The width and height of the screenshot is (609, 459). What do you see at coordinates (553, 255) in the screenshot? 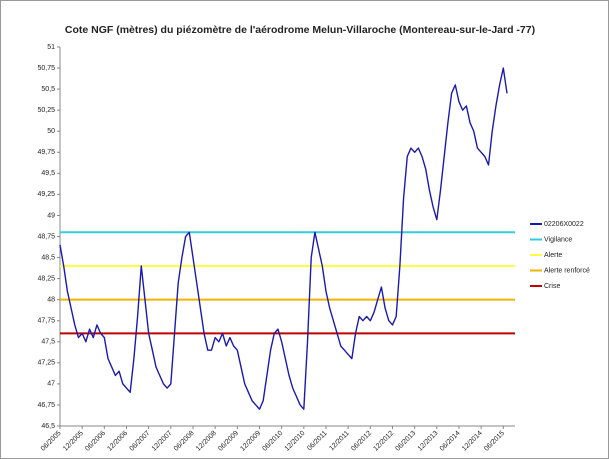
I see `legend-label: Alerte` at bounding box center [553, 255].